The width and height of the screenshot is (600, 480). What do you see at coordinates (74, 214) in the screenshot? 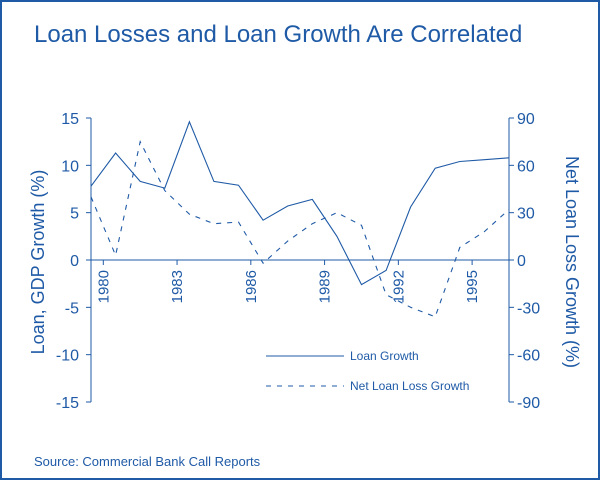
I see `left-tick-label: 5` at bounding box center [74, 214].